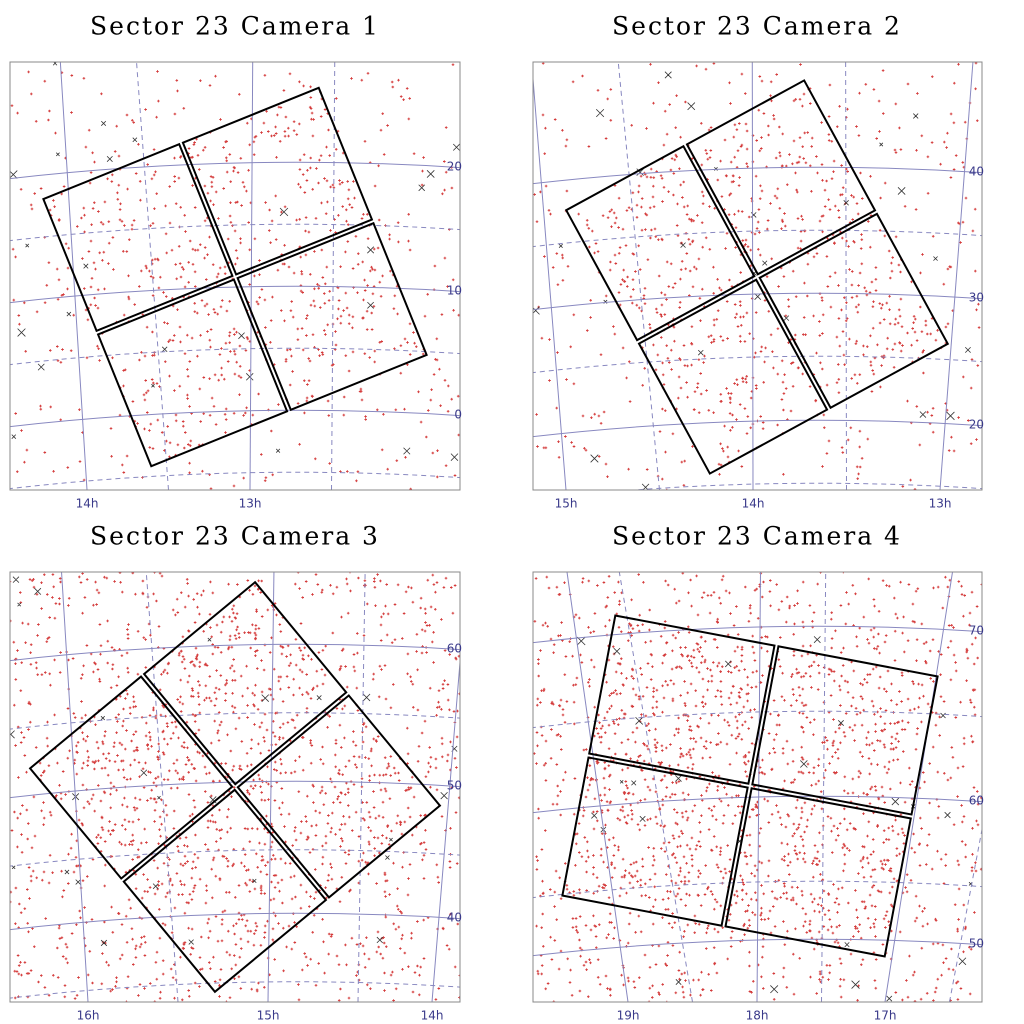  What do you see at coordinates (628, 1016) in the screenshot?
I see `ra-label: 19h` at bounding box center [628, 1016].